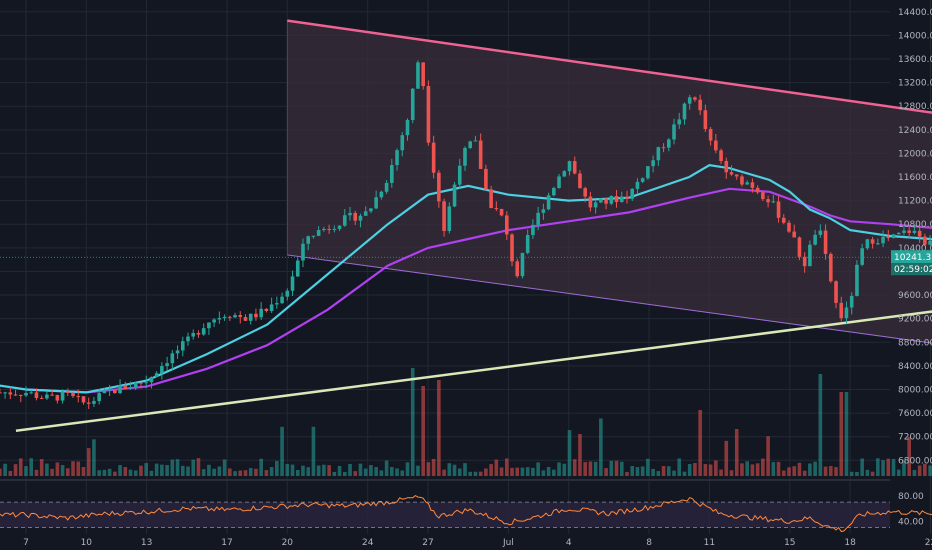 The image size is (932, 550). Describe the element at coordinates (915, 225) in the screenshot. I see `price-tick-label: 10800.00` at that location.